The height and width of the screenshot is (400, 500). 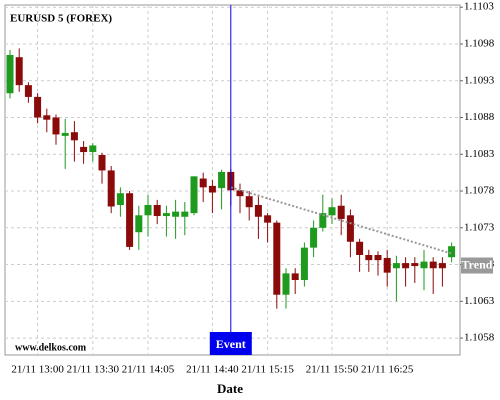 I want to click on event-label-box, so click(x=230, y=343).